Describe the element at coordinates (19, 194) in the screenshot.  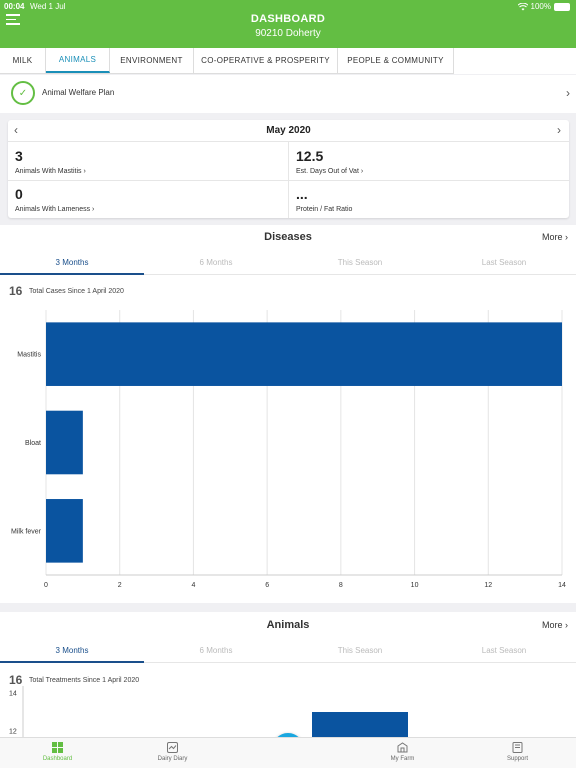
I see `stat-value: 0` at that location.